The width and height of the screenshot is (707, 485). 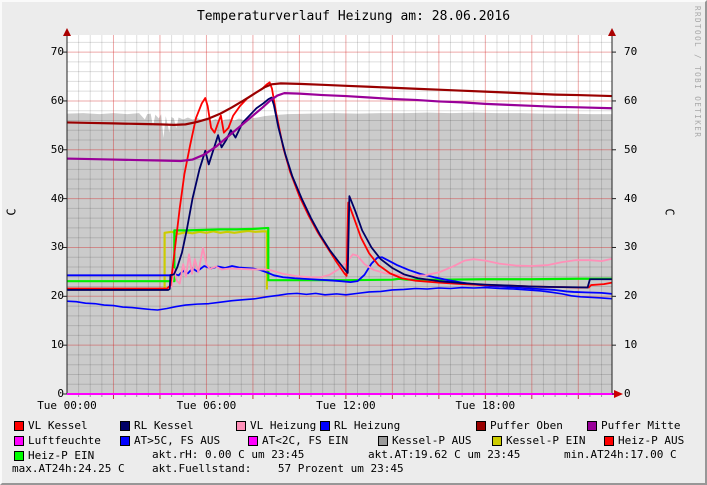 I want to click on rrdtool-watermark: RRDTOOL / TOBI OETIKER, so click(x=697, y=72).